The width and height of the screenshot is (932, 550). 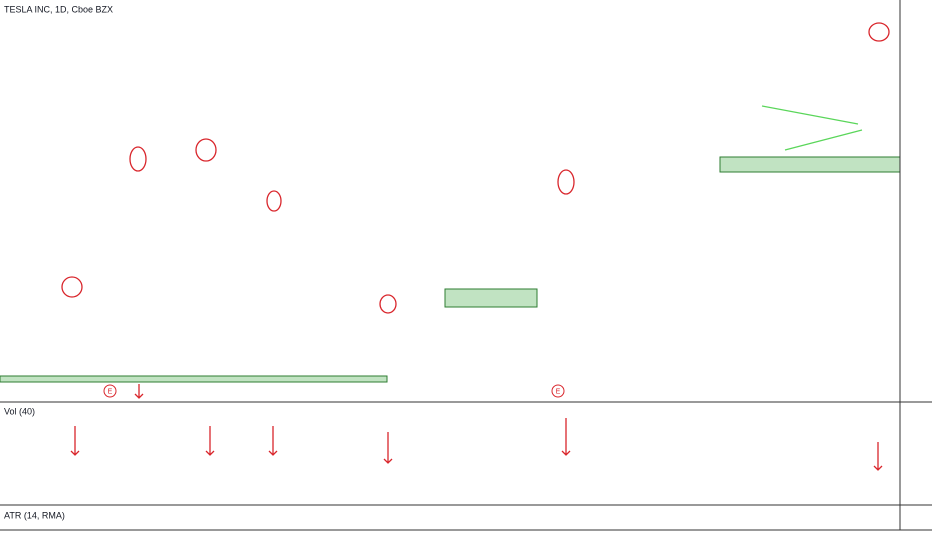 What do you see at coordinates (34, 515) in the screenshot?
I see `pane-title: ATR (14, RMA)` at bounding box center [34, 515].